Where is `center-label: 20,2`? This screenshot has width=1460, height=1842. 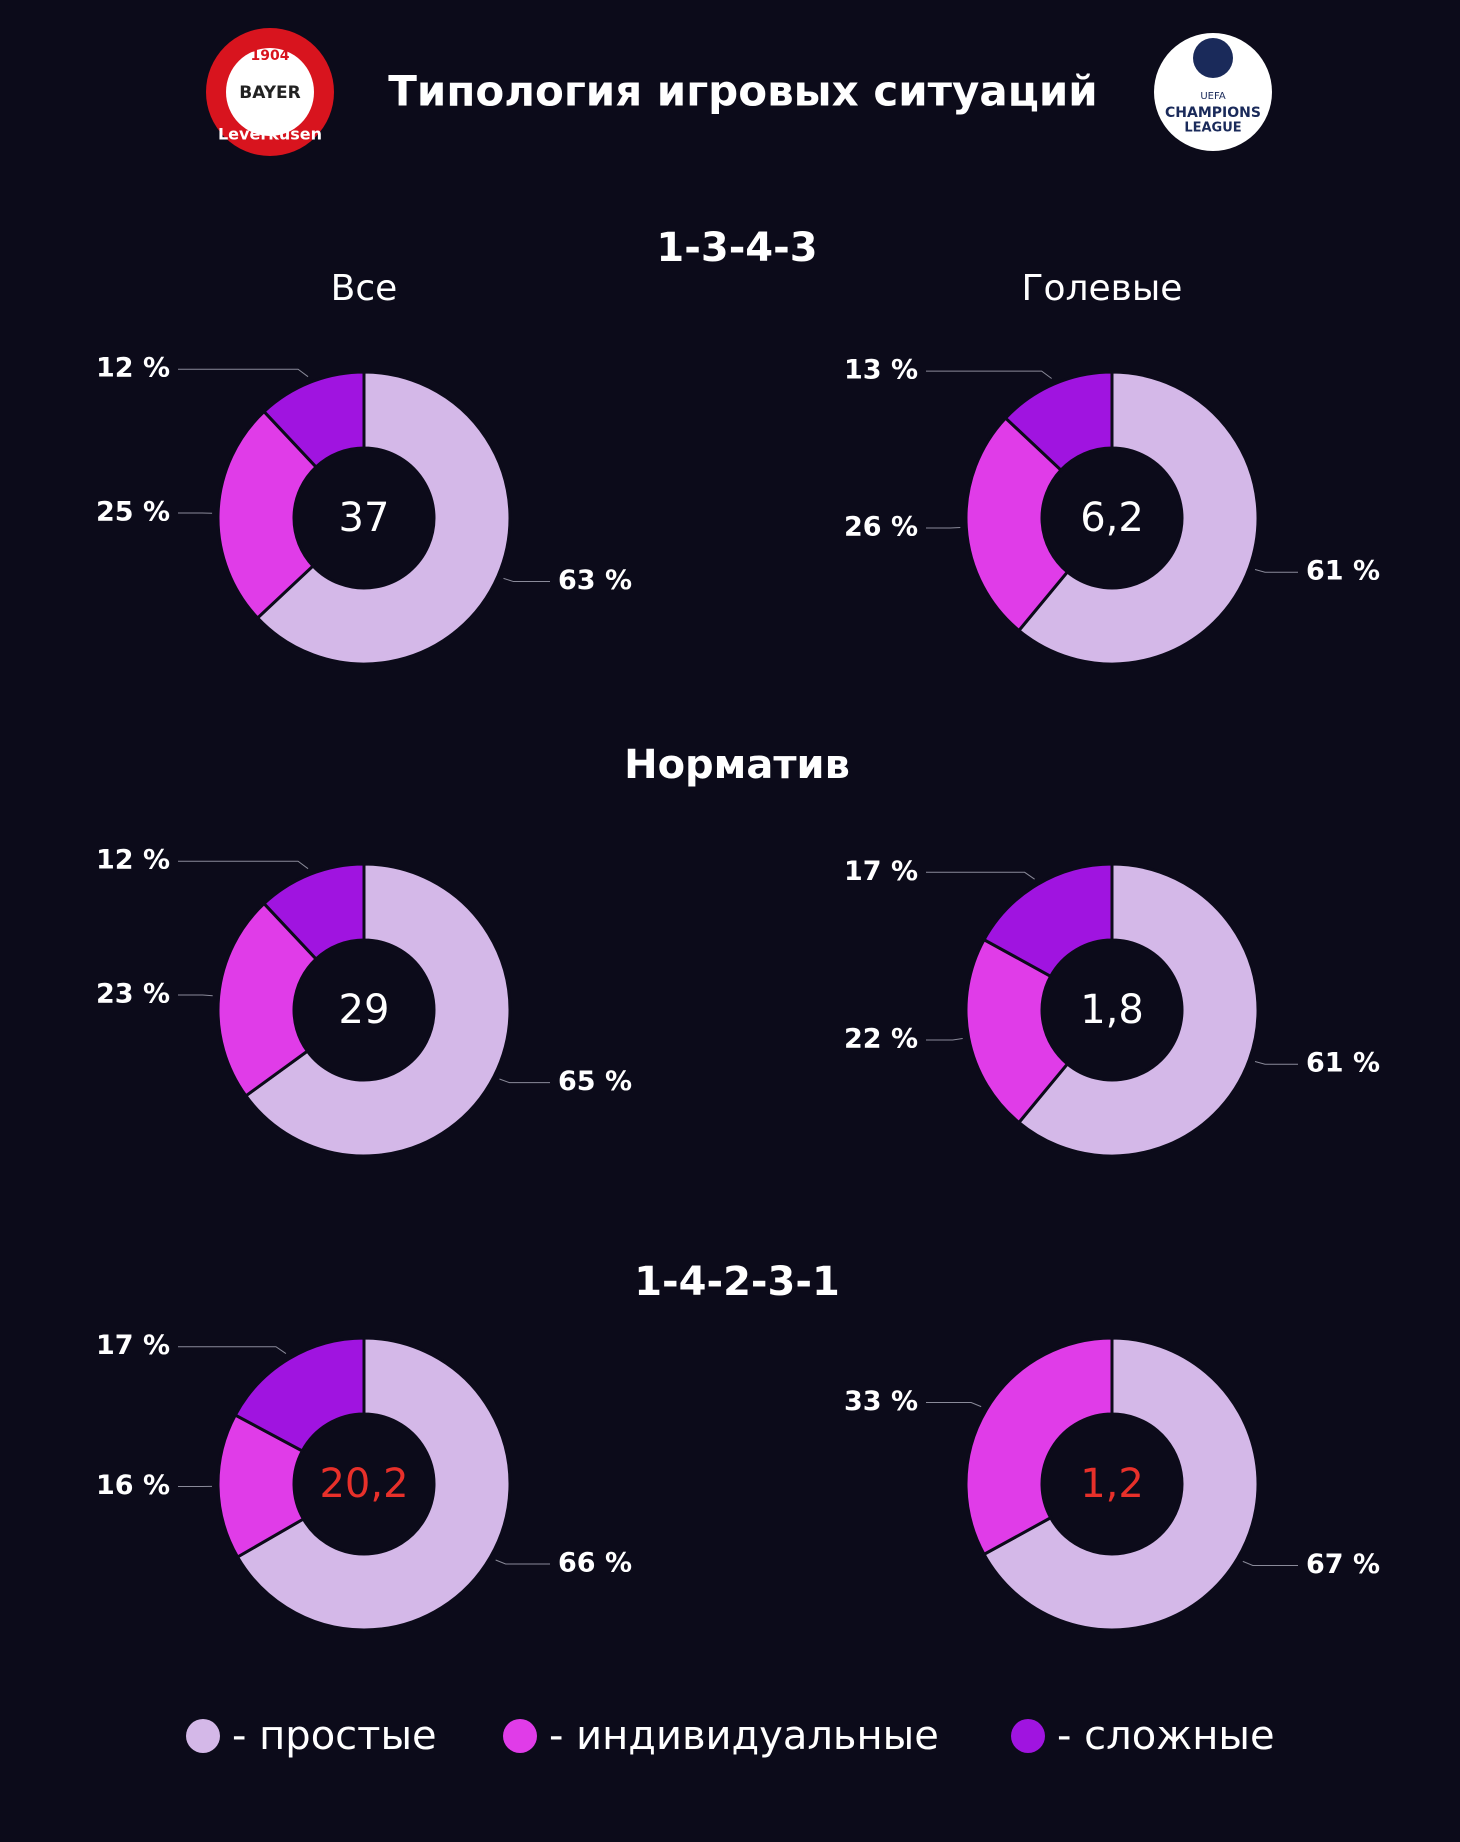
center-label: 20,2 is located at coordinates (363, 1484).